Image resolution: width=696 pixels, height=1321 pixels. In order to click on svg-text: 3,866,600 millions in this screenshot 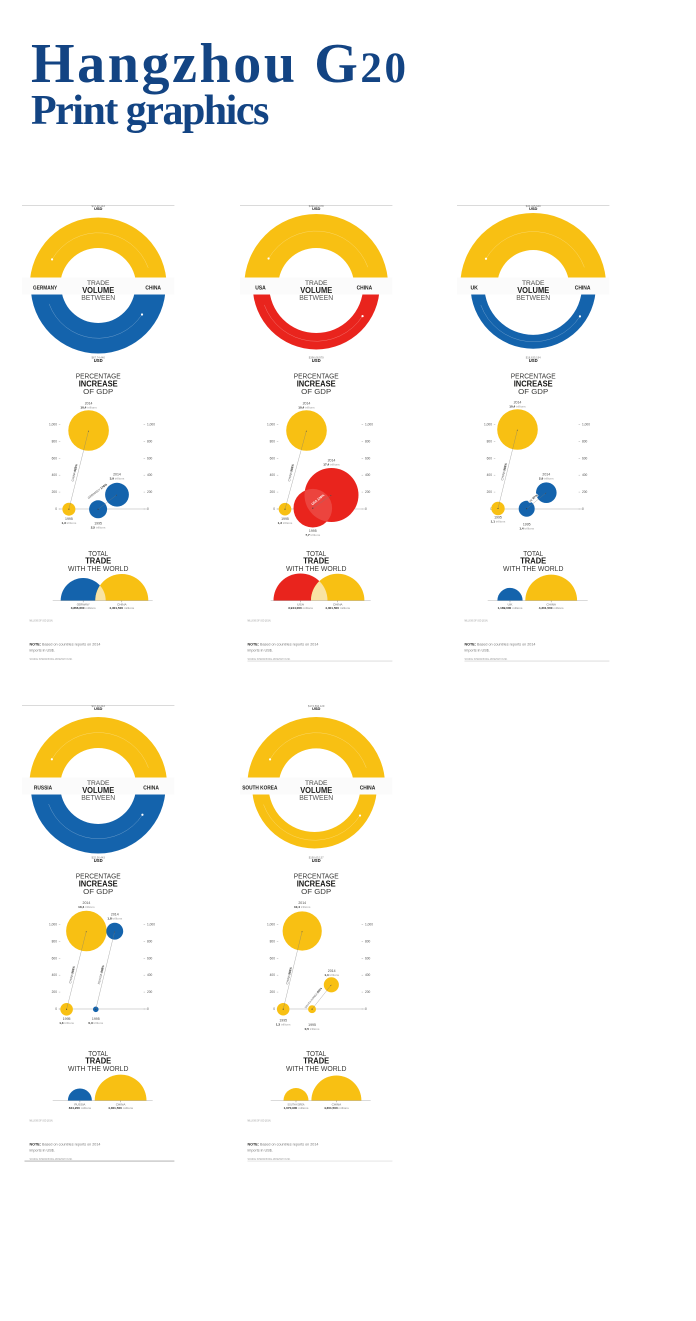, I will do `click(83, 608)`.